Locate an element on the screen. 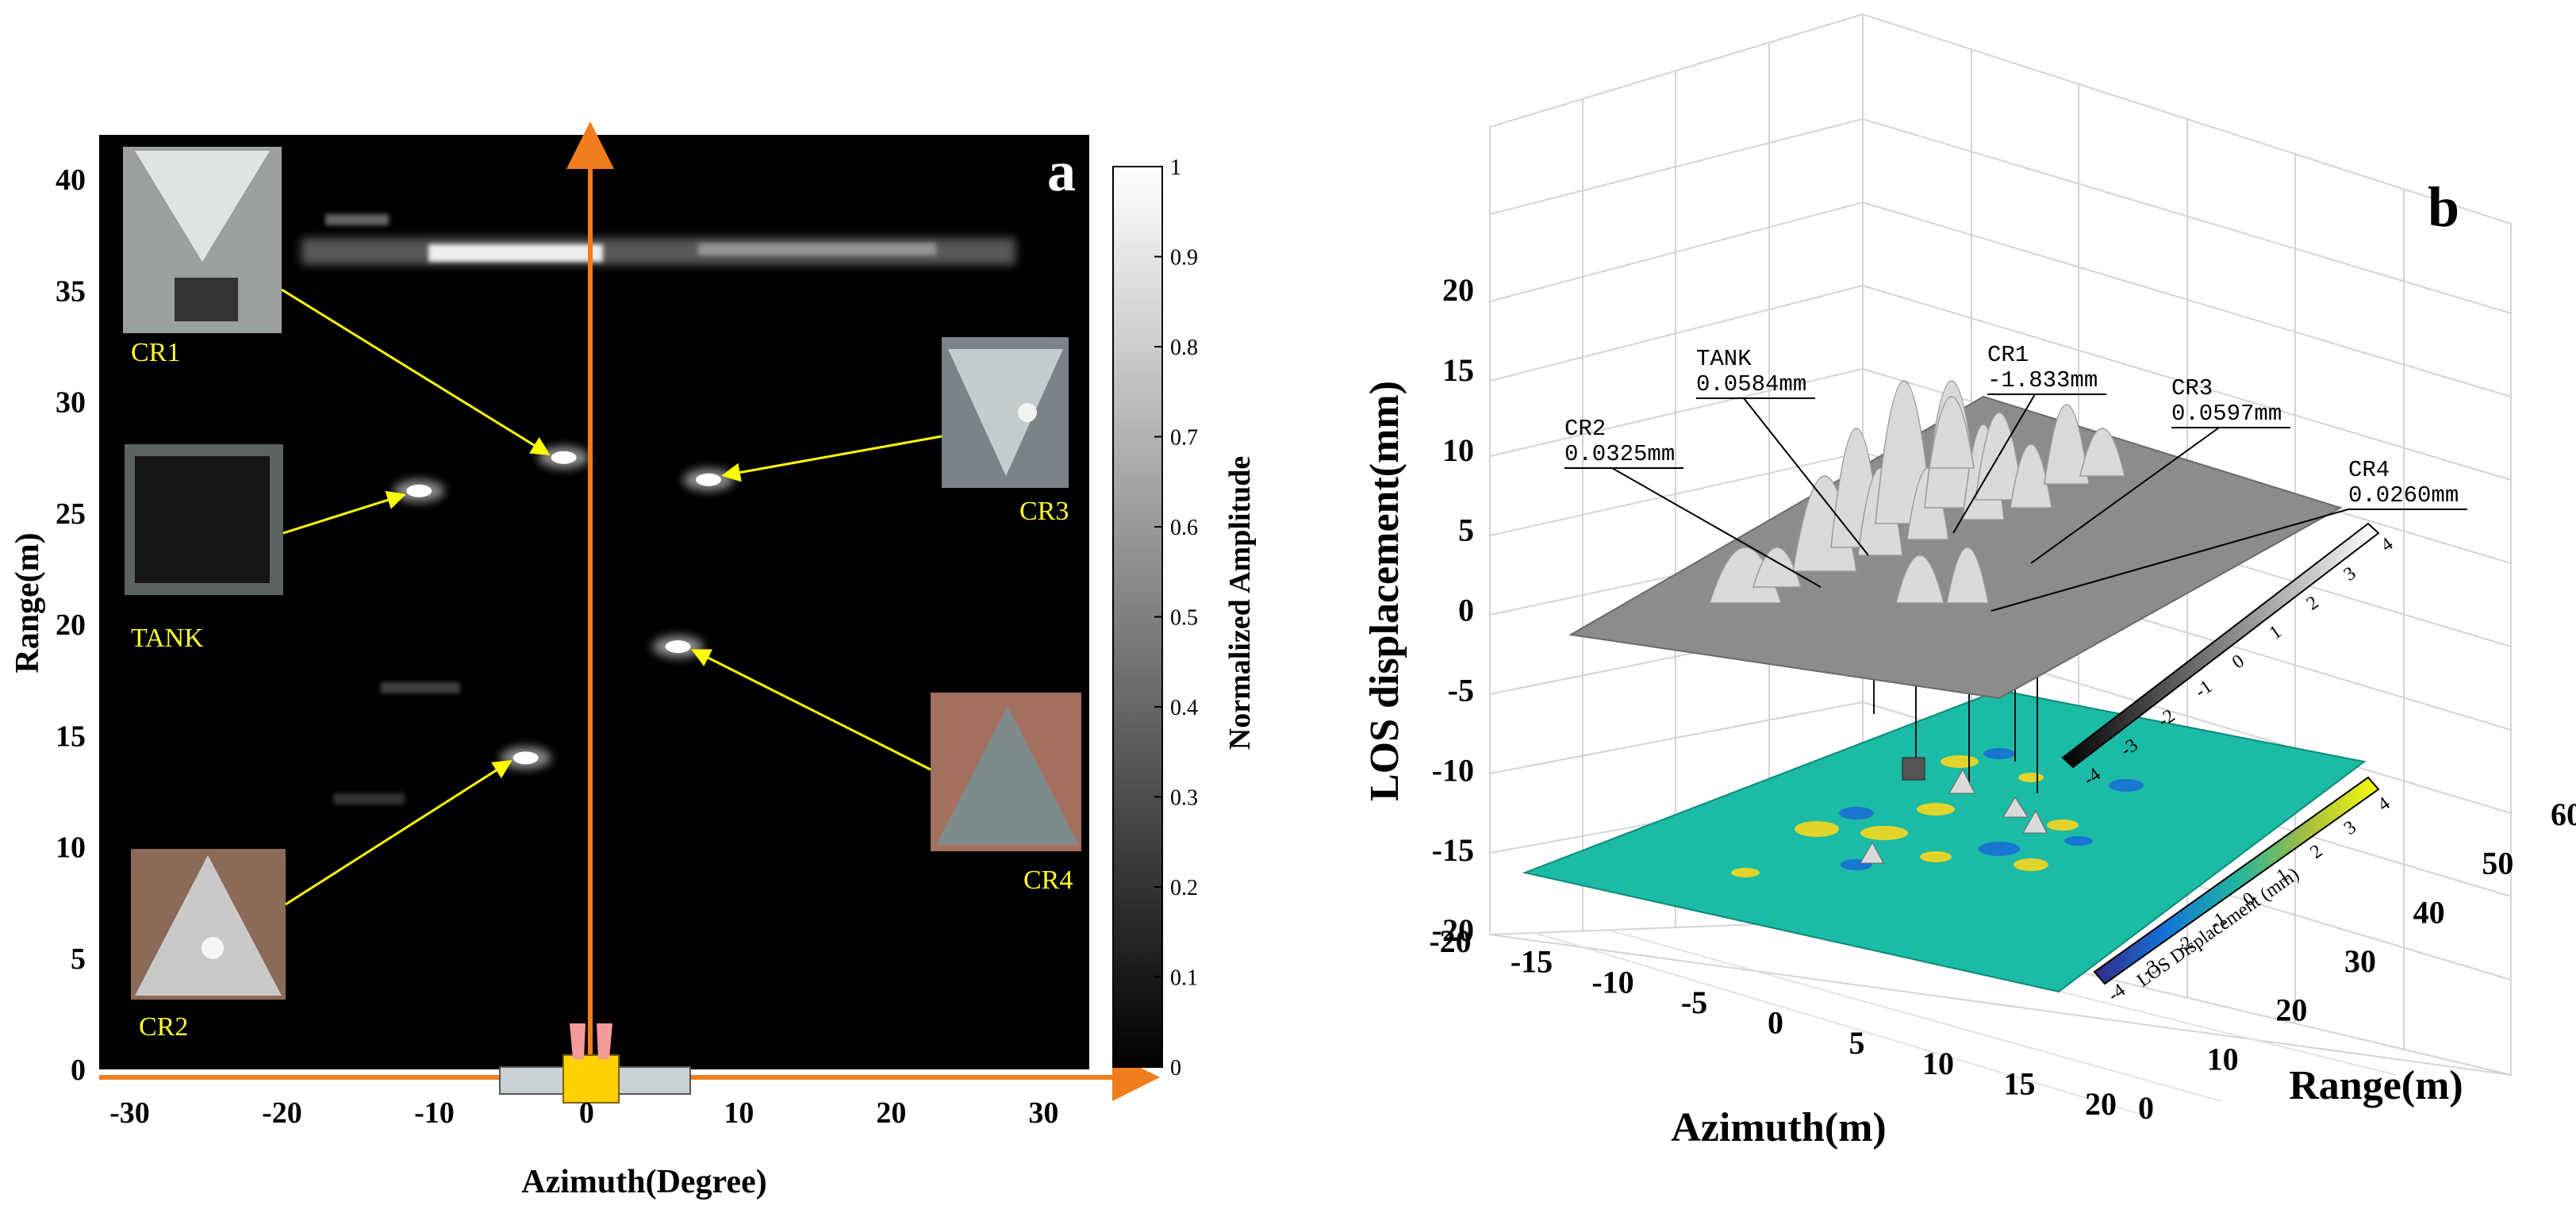  target-arrows is located at coordinates (611, 597).